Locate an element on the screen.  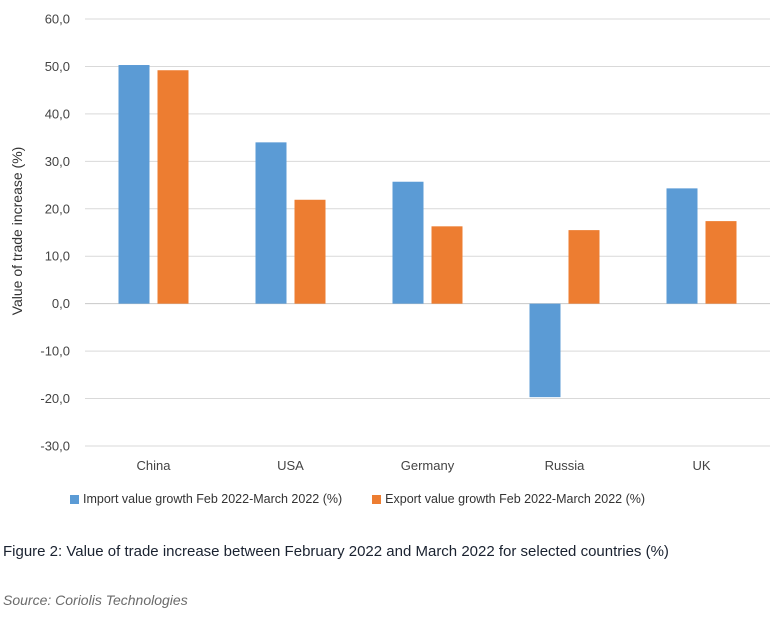
y-tick-label: 30,0 is located at coordinates (57, 161).